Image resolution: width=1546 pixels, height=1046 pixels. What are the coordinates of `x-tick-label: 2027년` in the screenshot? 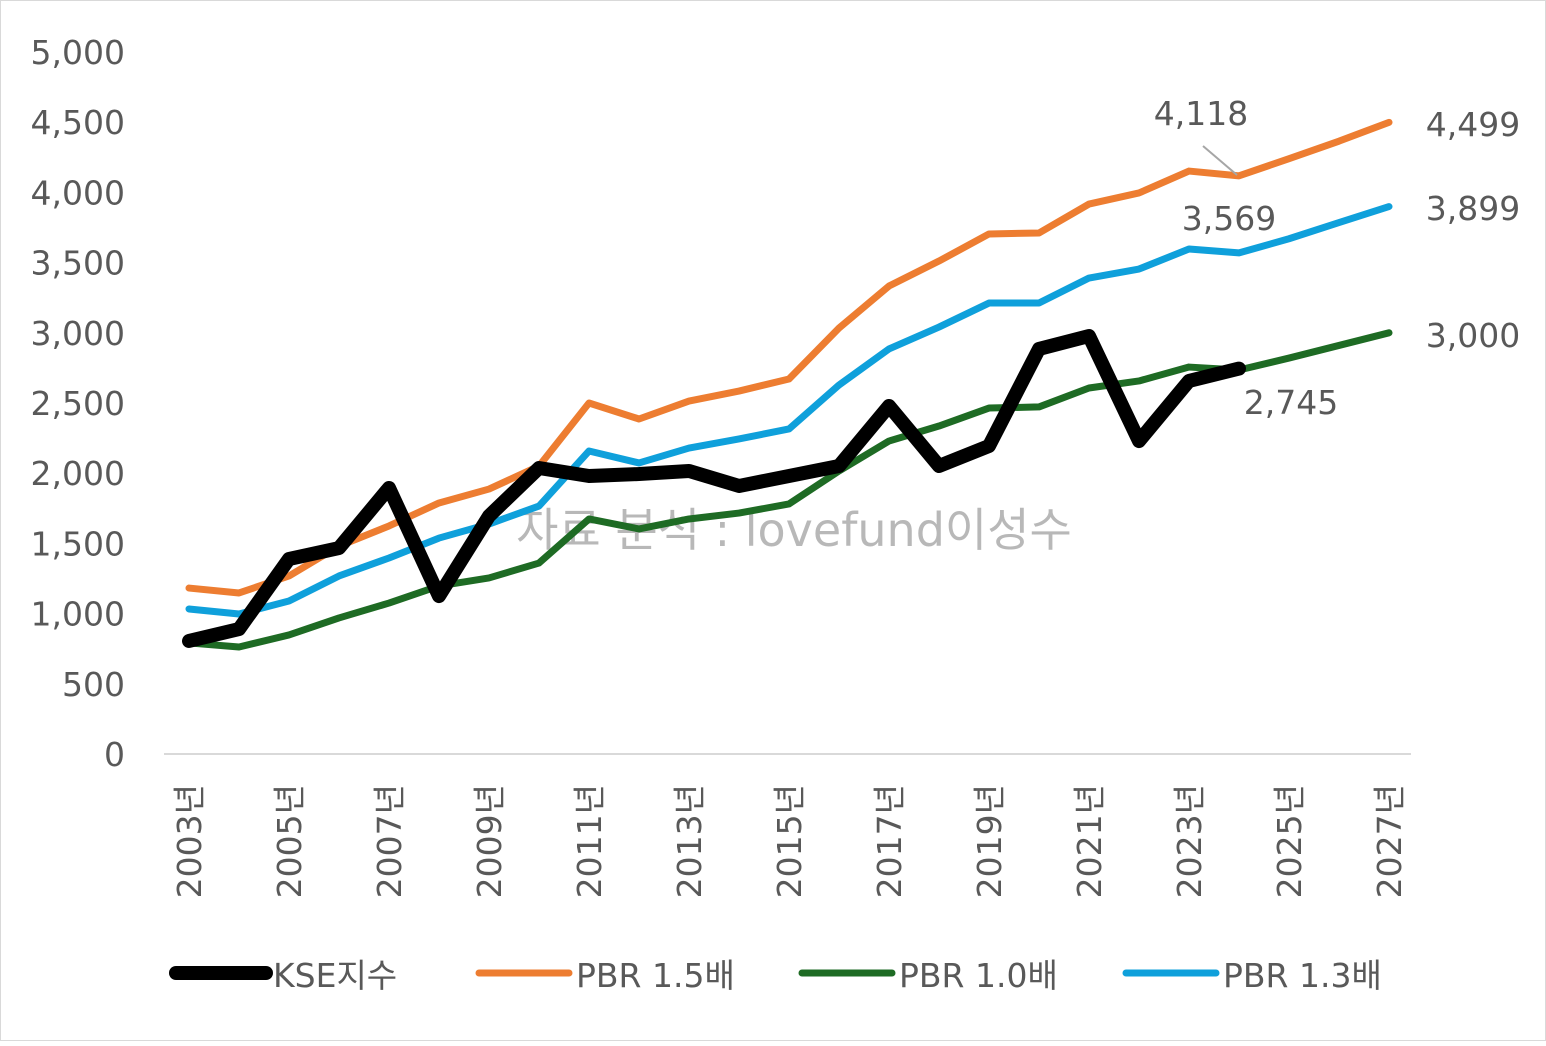 It's located at (1389, 841).